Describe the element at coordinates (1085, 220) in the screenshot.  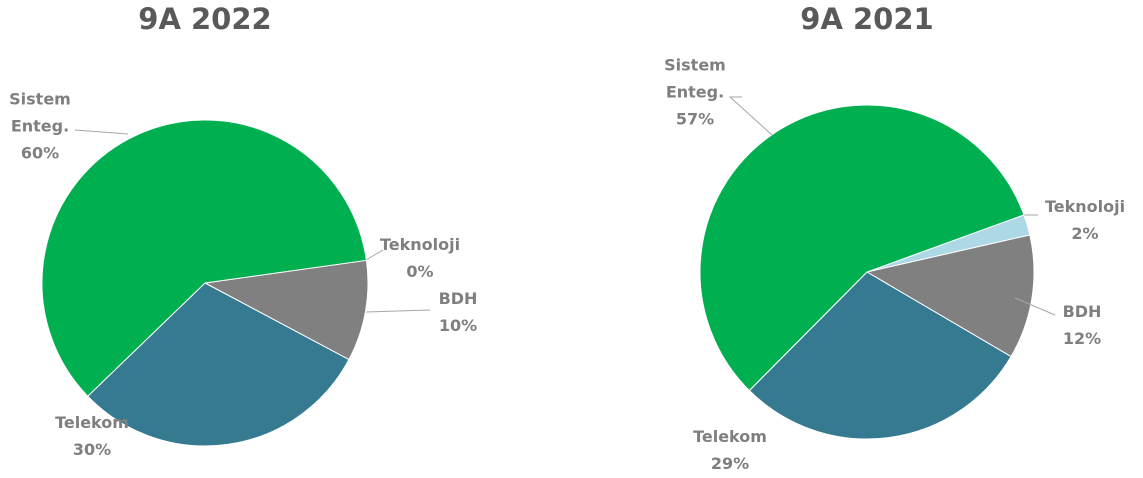
I see `data-label: Teknoloji 2%` at that location.